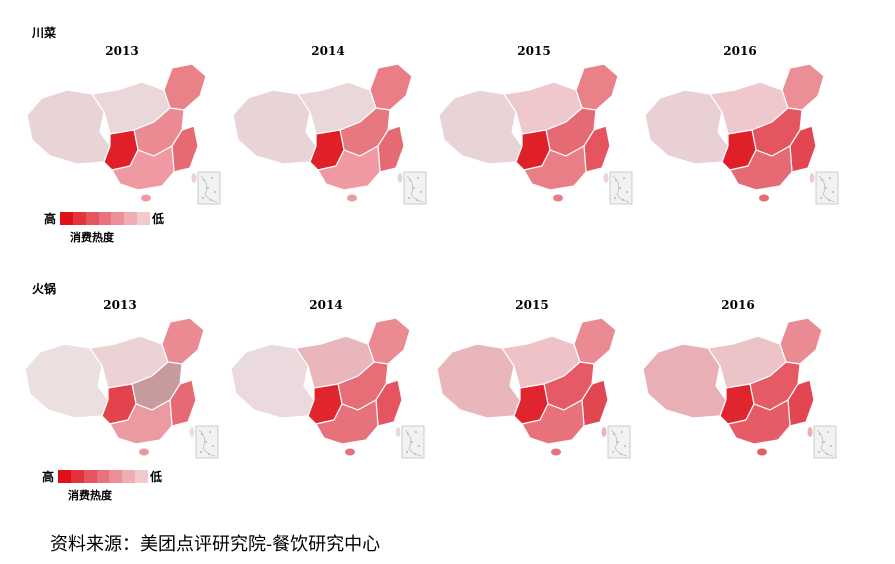 The image size is (895, 564). Describe the element at coordinates (44, 289) in the screenshot. I see `section-title: 火锅` at that location.